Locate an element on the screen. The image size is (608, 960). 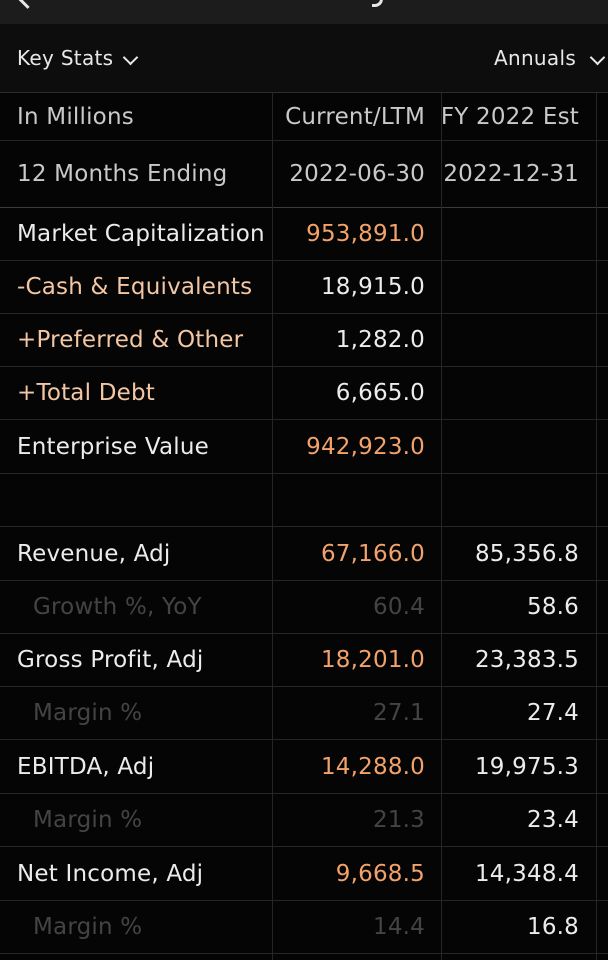
row-value-current: 27.1 is located at coordinates (398, 713).